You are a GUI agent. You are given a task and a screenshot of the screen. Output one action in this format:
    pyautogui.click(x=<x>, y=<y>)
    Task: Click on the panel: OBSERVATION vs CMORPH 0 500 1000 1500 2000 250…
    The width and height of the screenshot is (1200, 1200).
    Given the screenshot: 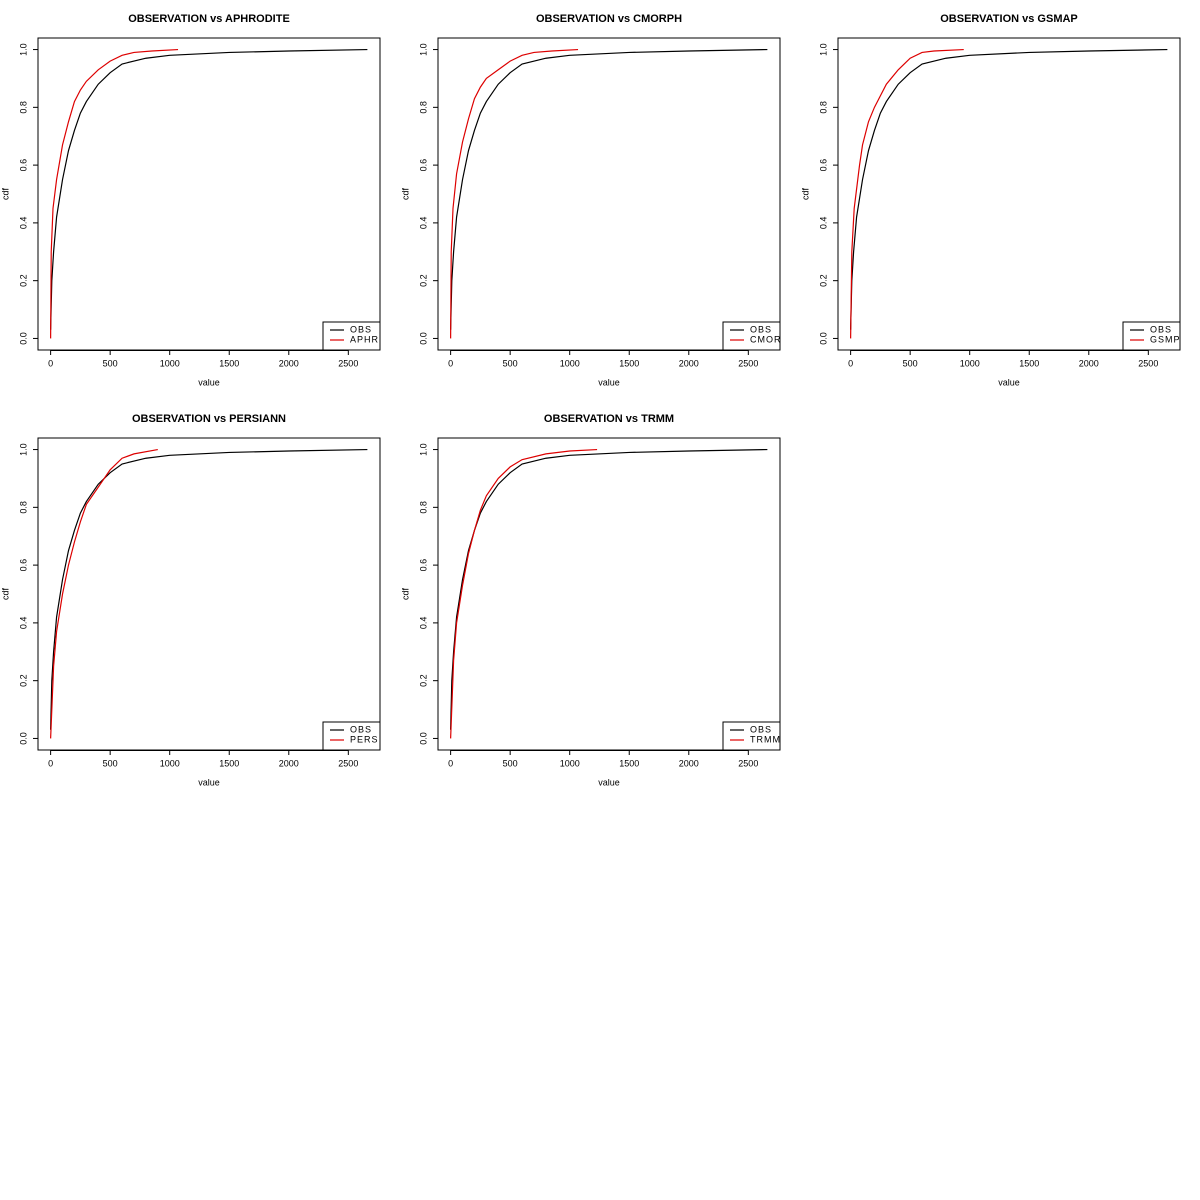 What is the action you would take?
    pyautogui.click(x=590, y=200)
    